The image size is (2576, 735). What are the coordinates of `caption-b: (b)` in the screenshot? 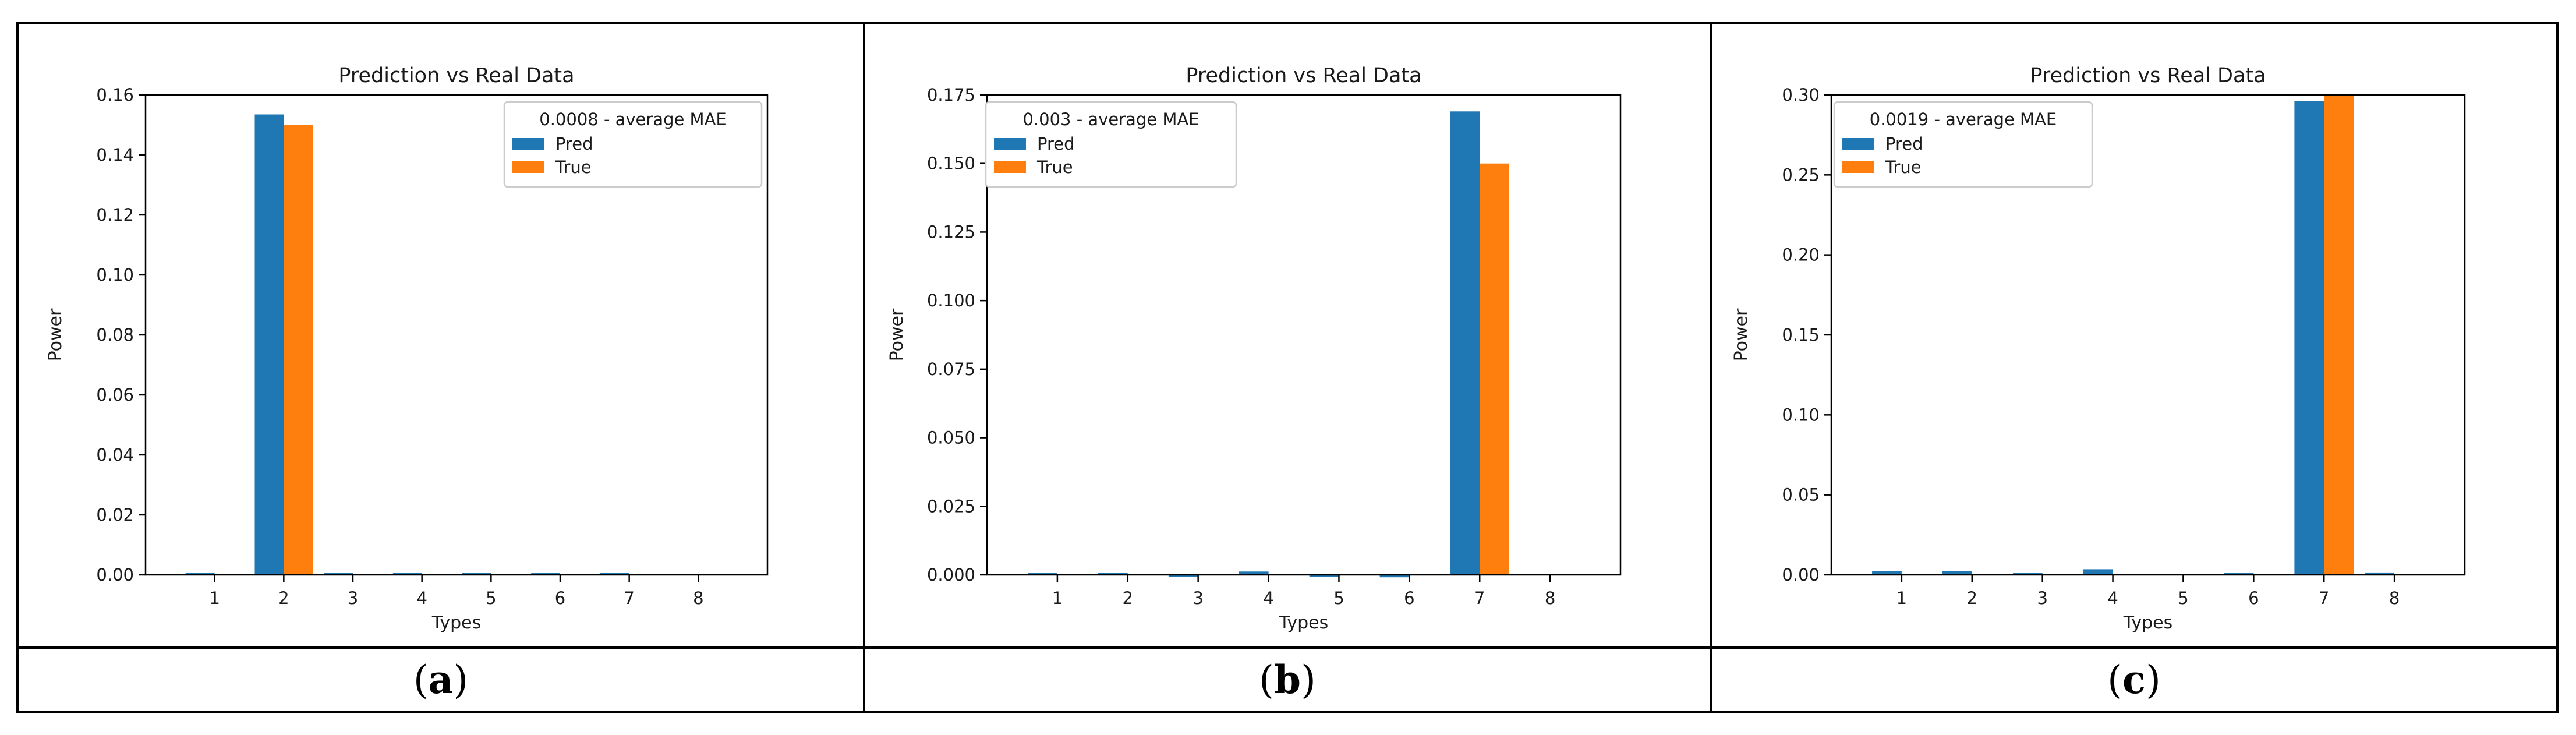 It's located at (1287, 679).